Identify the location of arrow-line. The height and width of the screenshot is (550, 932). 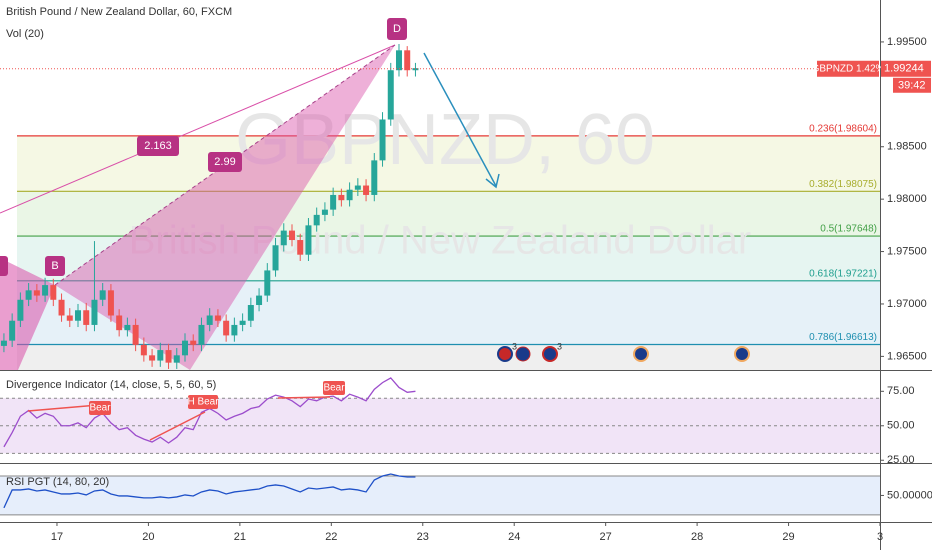
(460, 119).